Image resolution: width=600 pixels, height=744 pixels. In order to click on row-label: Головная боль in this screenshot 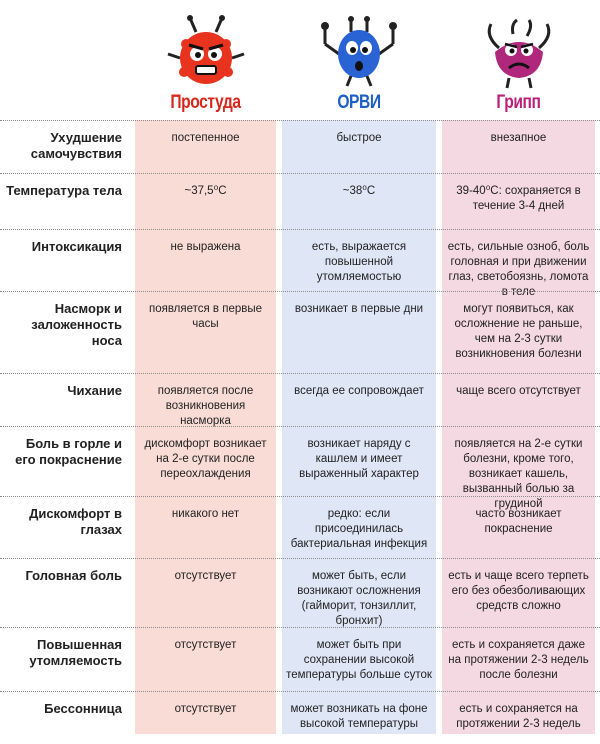, I will do `click(73, 575)`.